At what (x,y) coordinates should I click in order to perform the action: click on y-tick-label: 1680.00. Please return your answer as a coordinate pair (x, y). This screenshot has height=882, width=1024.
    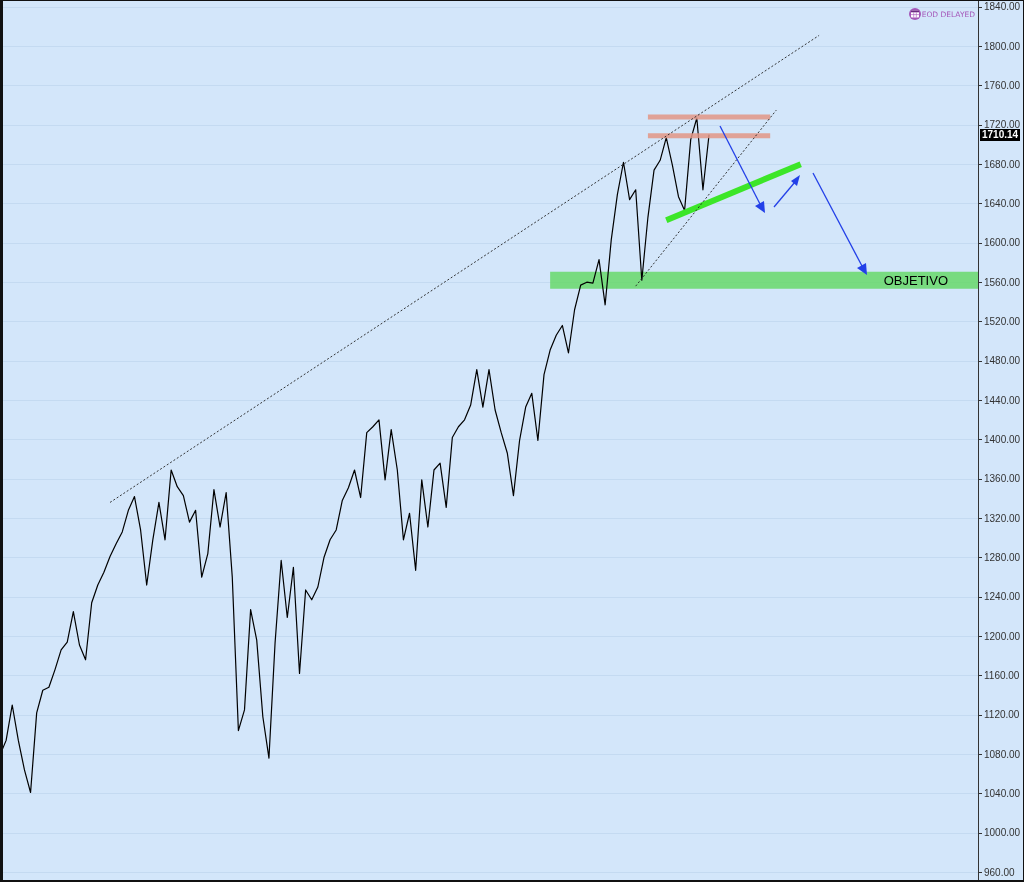
    Looking at the image, I should click on (1002, 164).